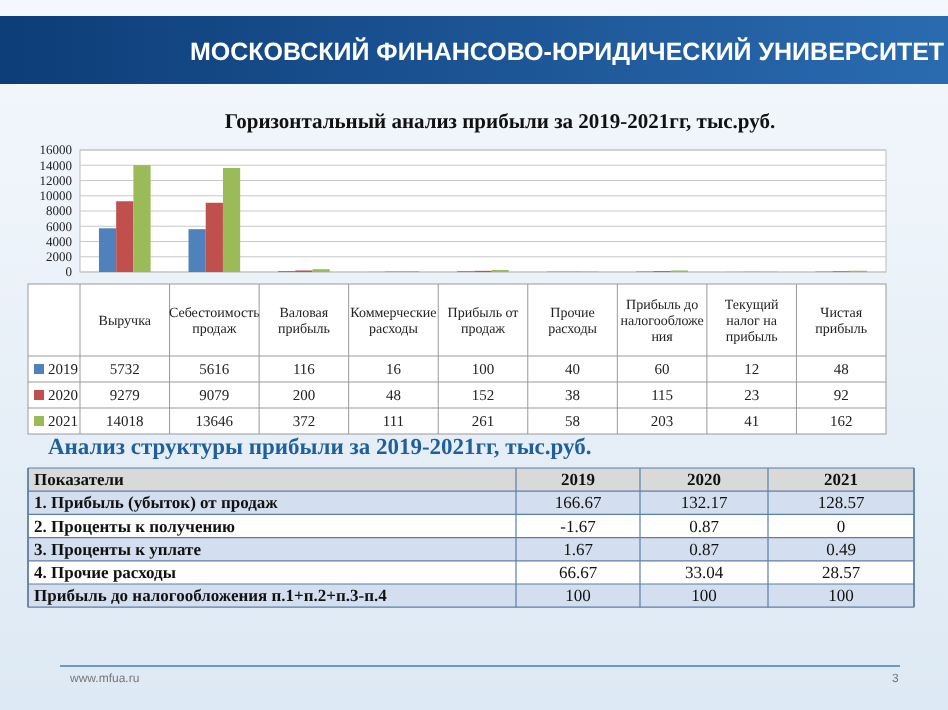 The height and width of the screenshot is (710, 948). What do you see at coordinates (704, 479) in the screenshot?
I see `category-label: 2020` at bounding box center [704, 479].